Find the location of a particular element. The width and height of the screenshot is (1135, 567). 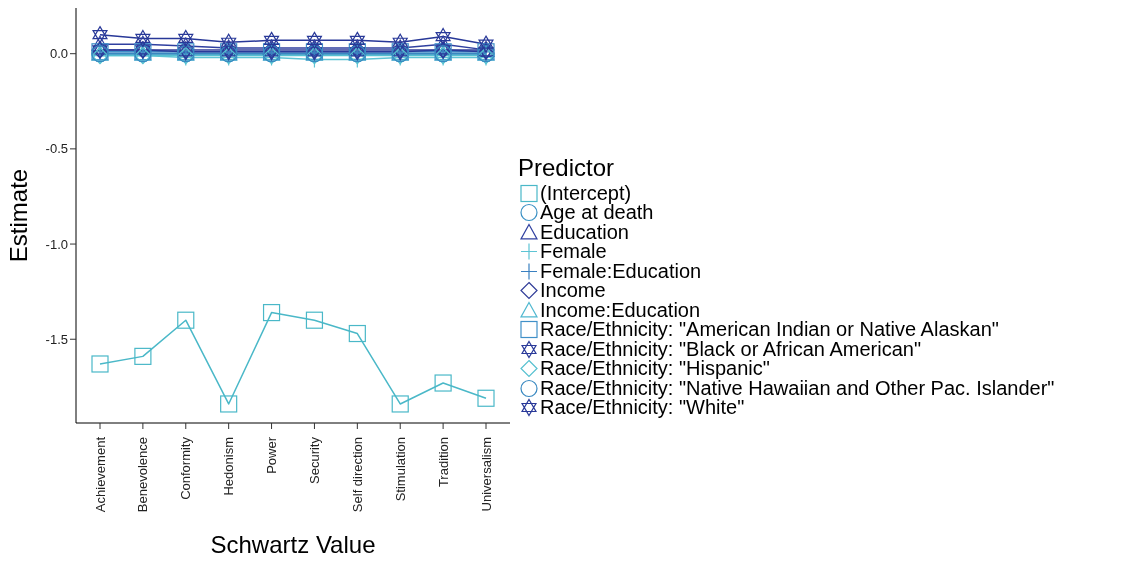

y-tick-label: -1.5 is located at coordinates (56, 339).